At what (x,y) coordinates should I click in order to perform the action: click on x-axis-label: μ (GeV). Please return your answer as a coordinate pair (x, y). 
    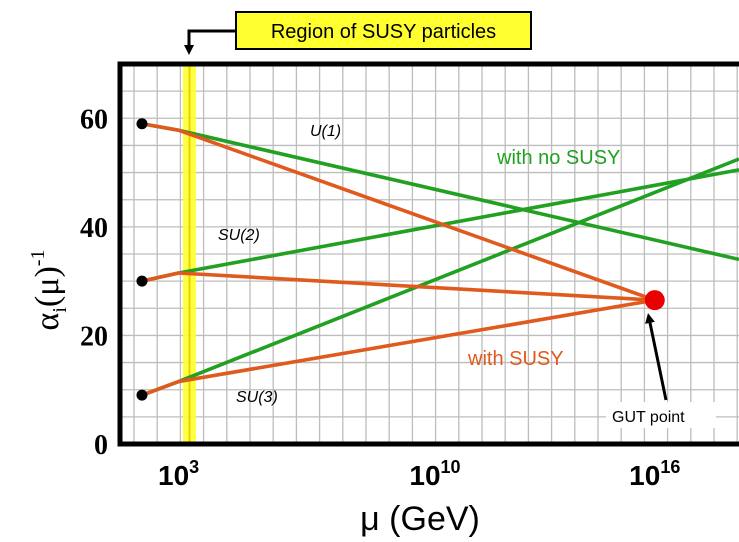
    Looking at the image, I should click on (420, 519).